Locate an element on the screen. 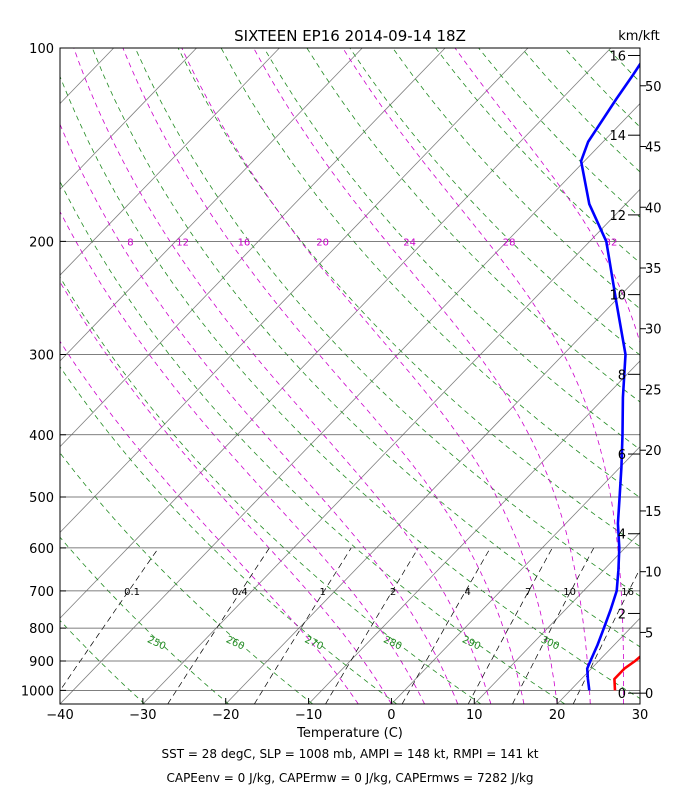 Image resolution: width=700 pixels, height=800 pixels. dry-adiabat-label: 280 is located at coordinates (393, 643).